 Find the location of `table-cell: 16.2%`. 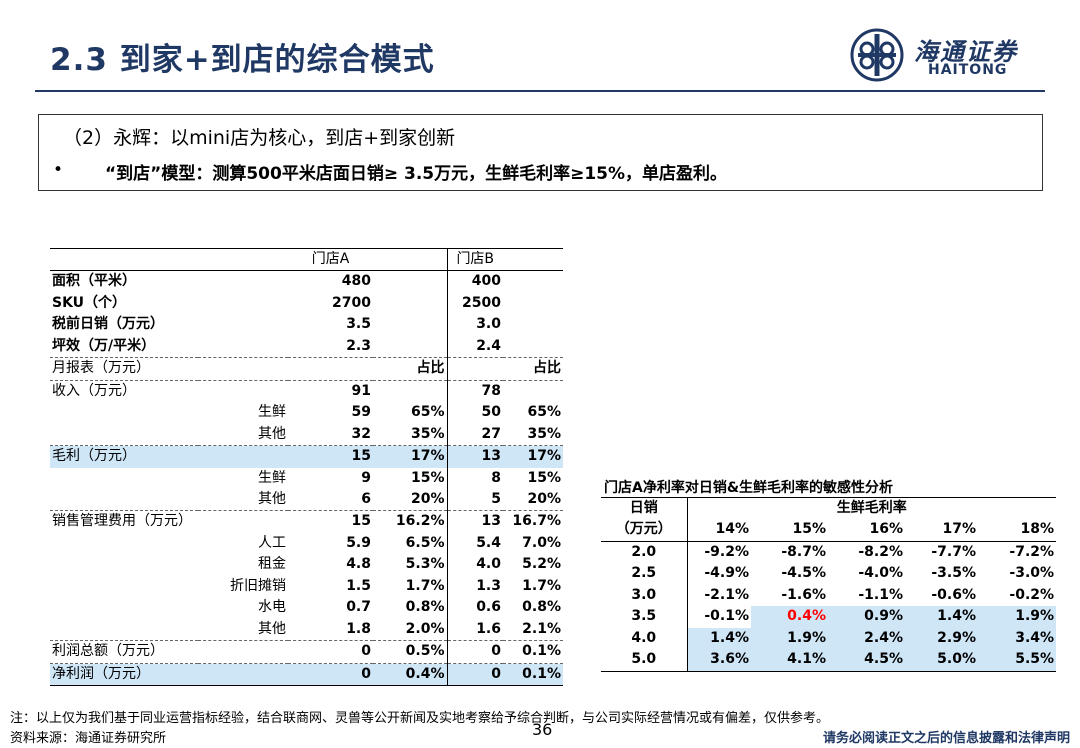

table-cell: 16.2% is located at coordinates (420, 521).